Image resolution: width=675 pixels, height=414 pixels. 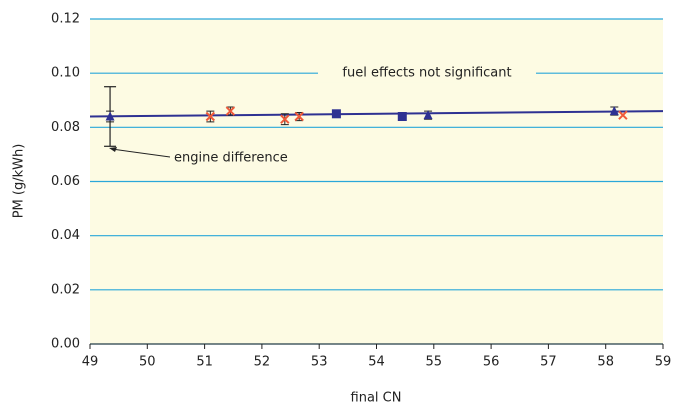 I want to click on x-tick-label: 49, so click(x=90, y=362).